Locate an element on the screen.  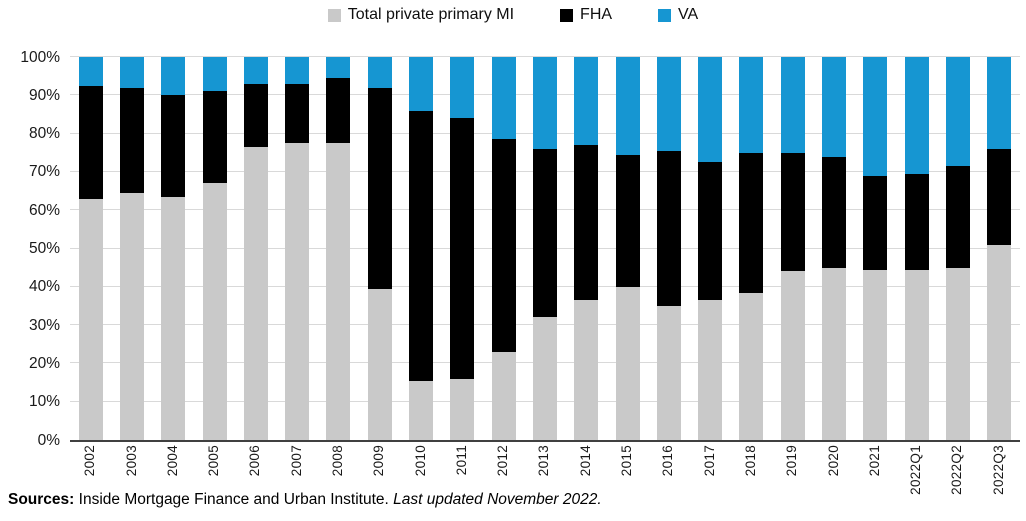
bar-2007 is located at coordinates (296, 248).